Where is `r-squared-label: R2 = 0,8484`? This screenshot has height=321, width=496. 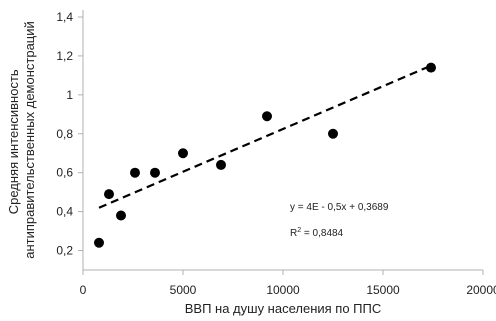 r-squared-label: R2 = 0,8484 is located at coordinates (317, 233).